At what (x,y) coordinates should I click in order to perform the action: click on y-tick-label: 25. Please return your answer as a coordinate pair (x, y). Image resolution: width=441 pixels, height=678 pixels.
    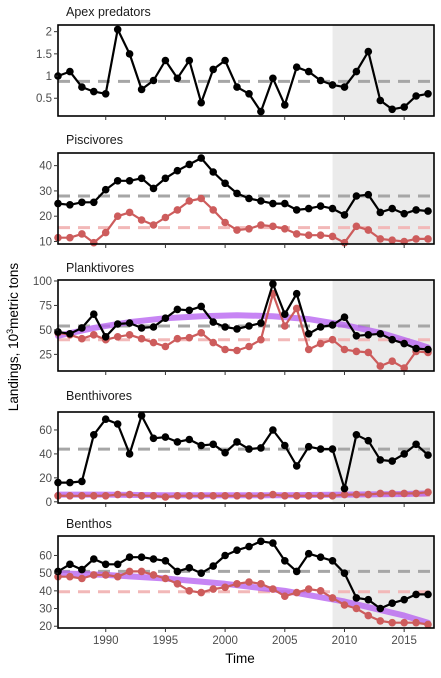
    Looking at the image, I should click on (45, 355).